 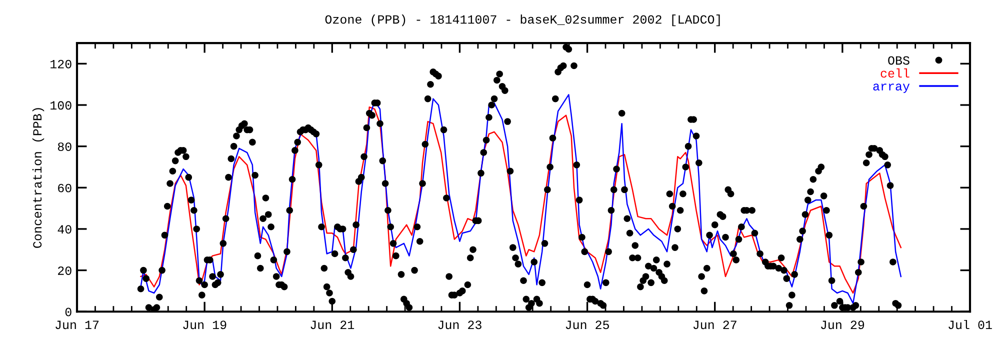 What do you see at coordinates (587, 325) in the screenshot?
I see `x-tick-label: Jun 25` at bounding box center [587, 325].